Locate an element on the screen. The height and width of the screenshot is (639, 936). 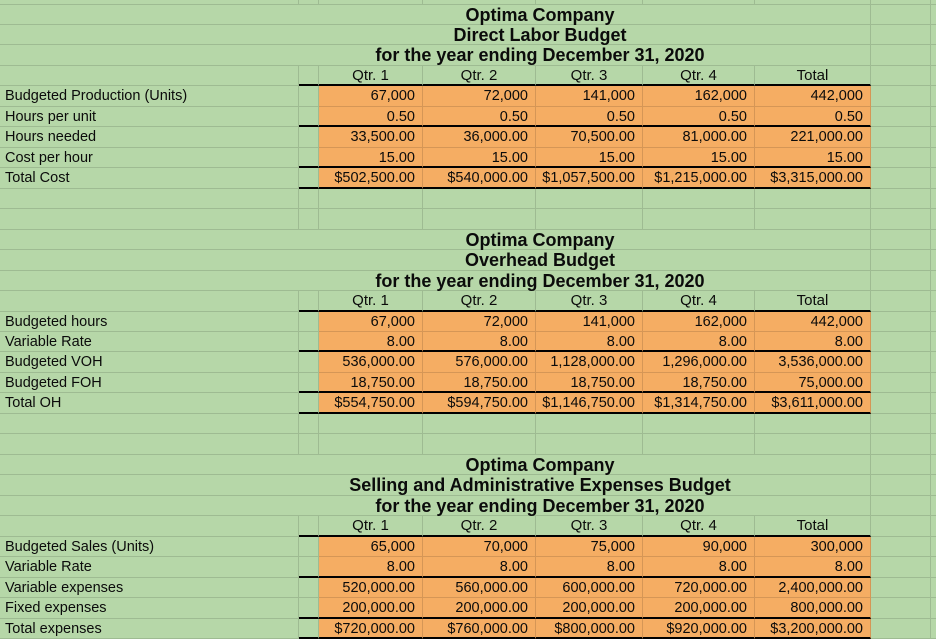
row-label: Budgeted hours is located at coordinates (149, 321).